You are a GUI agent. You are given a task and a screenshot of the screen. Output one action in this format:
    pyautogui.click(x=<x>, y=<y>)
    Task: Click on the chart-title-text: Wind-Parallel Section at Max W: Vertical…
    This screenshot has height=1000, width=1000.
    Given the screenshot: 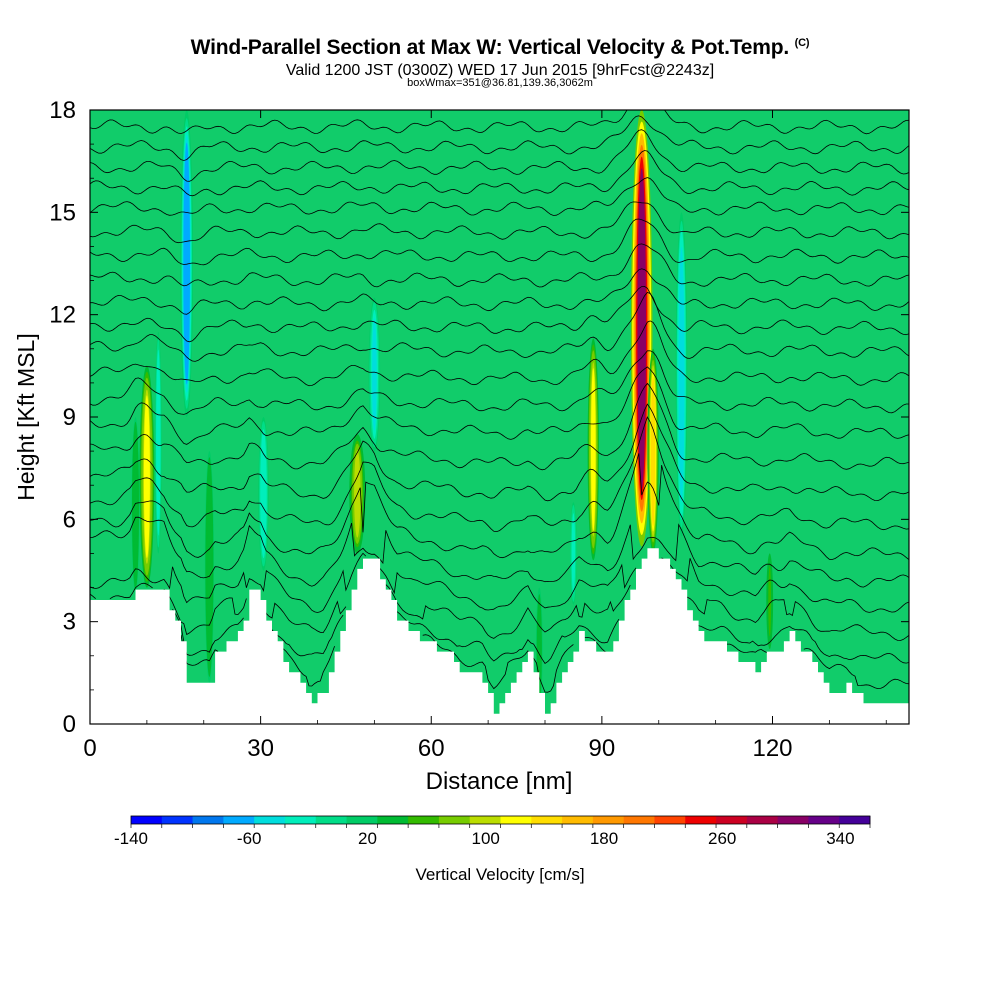 What is the action you would take?
    pyautogui.click(x=490, y=47)
    